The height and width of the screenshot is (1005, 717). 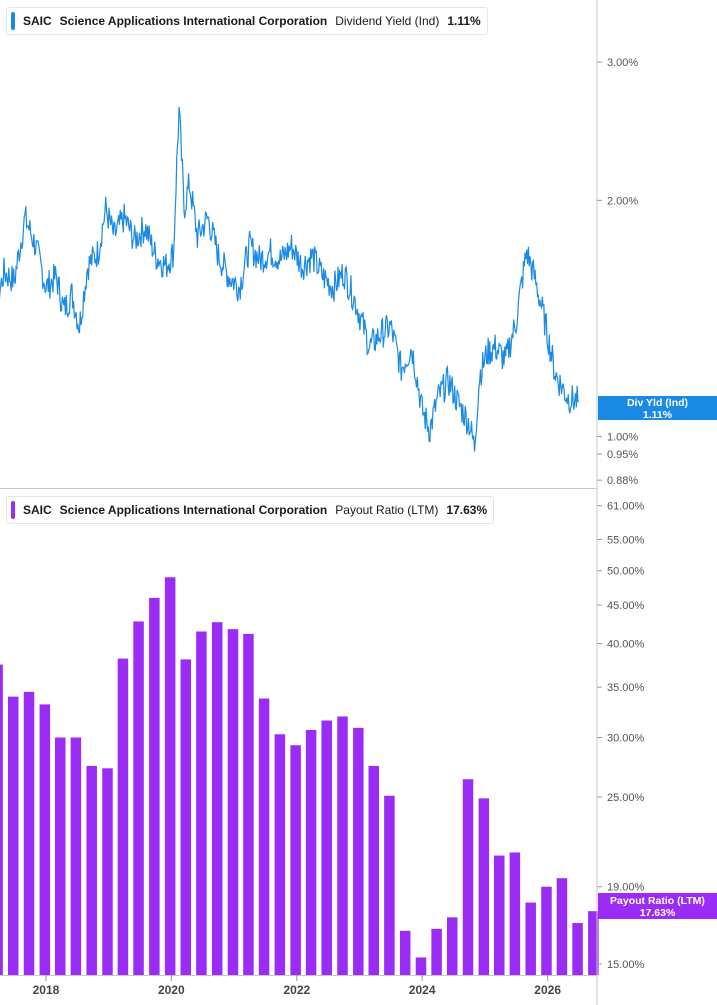 I want to click on x-tick-label: 2018, so click(x=46, y=990).